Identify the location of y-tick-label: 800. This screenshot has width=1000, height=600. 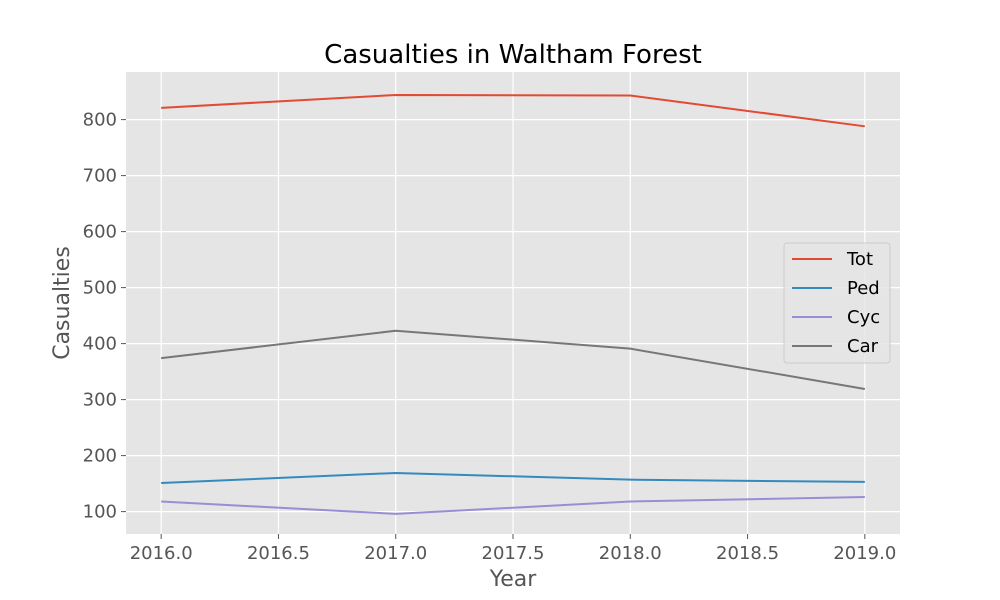
(100, 120).